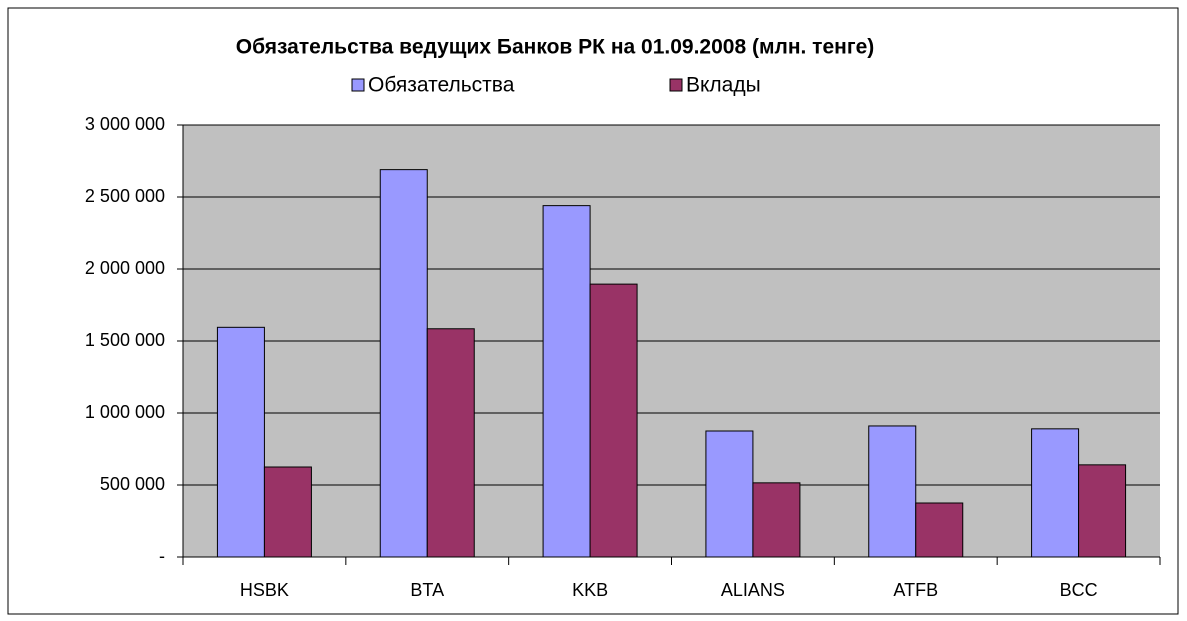  I want to click on x-tick-label: BCC, so click(1079, 590).